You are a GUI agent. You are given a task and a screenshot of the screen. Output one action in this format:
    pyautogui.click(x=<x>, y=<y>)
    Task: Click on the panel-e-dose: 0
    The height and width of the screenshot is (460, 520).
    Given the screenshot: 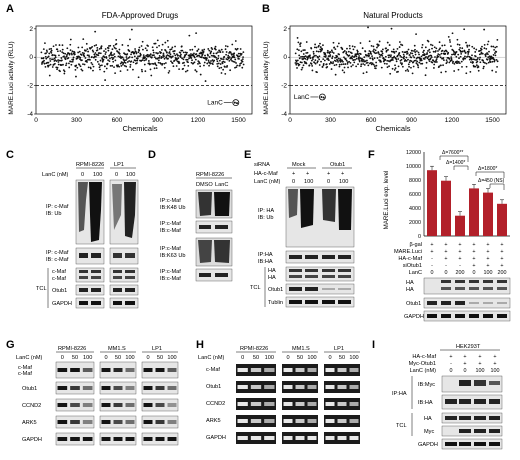 What is the action you would take?
    pyautogui.click(x=328, y=182)
    